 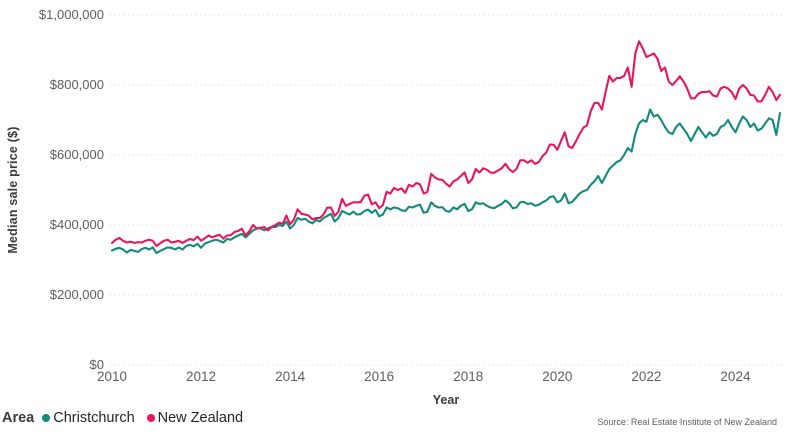 I want to click on y-tick-label: $200,000, so click(x=76, y=294).